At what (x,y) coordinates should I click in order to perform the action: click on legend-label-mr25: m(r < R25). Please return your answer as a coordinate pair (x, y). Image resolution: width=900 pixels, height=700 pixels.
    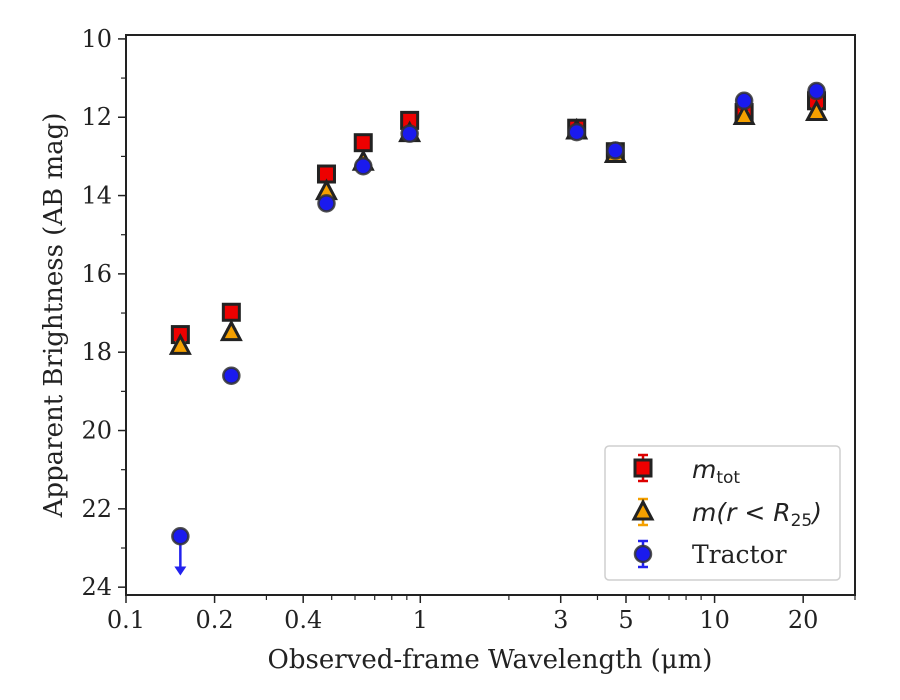
    Looking at the image, I should click on (757, 514).